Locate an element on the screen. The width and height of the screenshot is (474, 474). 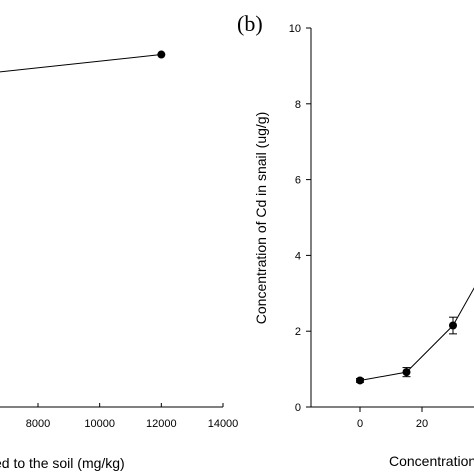
panel-b-y-tick-label: 6 is located at coordinates (298, 181).